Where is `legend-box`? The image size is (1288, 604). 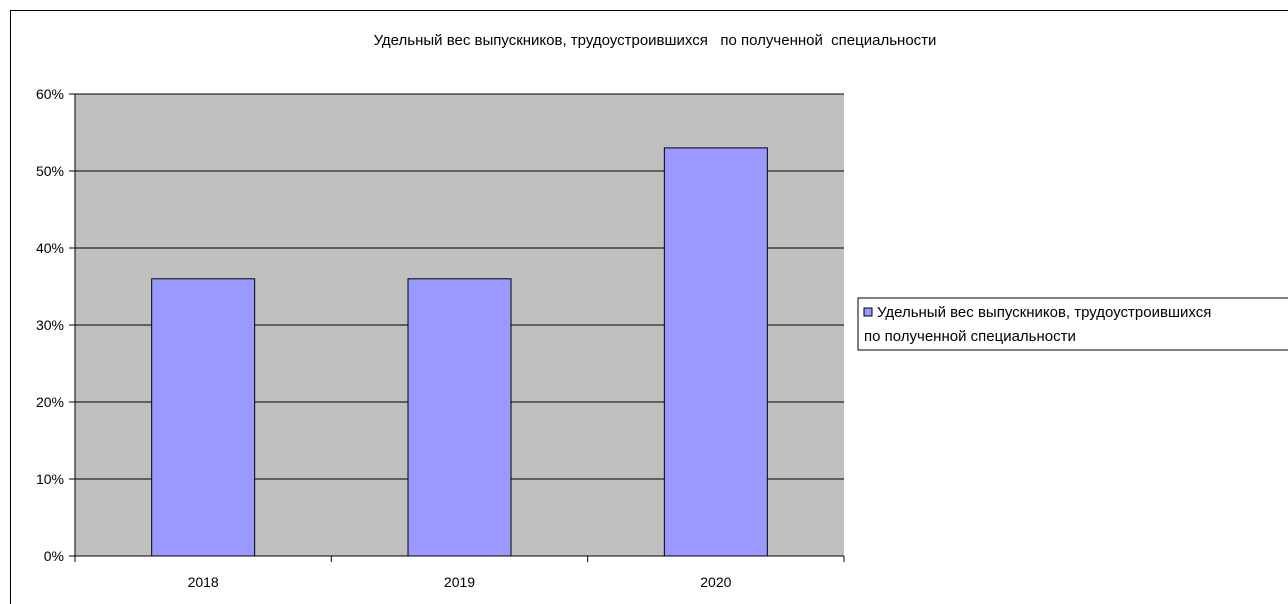 legend-box is located at coordinates (1072, 324).